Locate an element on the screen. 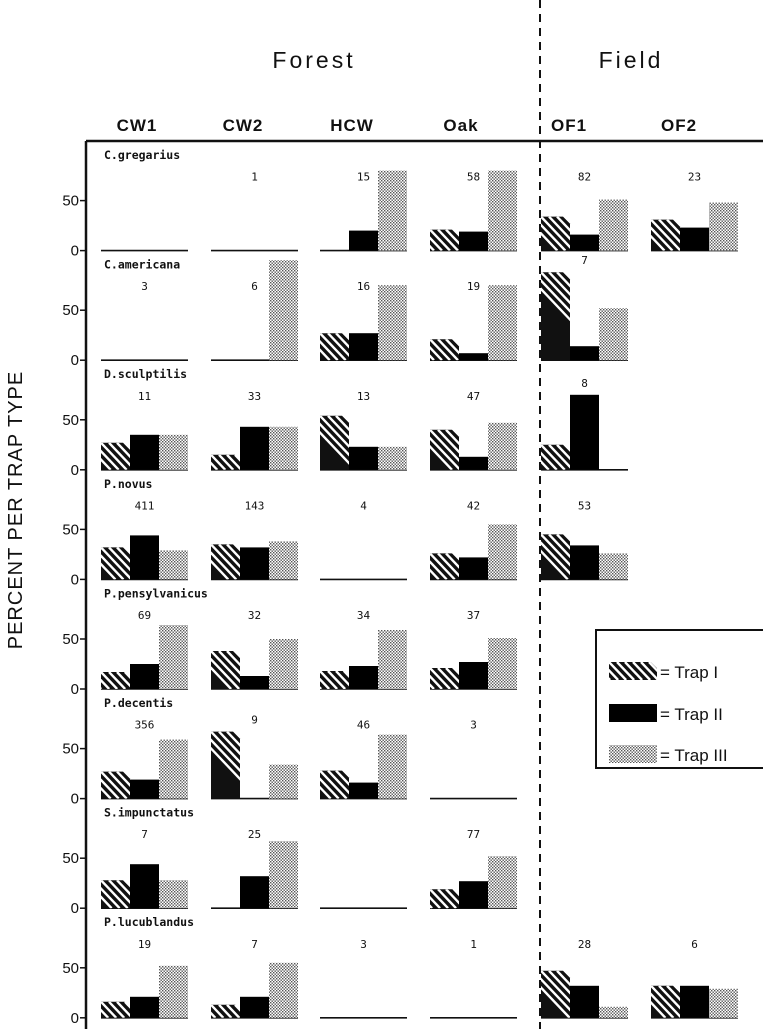 The height and width of the screenshot is (1029, 763). legend-label-trap-iii: = Trap III is located at coordinates (694, 755).